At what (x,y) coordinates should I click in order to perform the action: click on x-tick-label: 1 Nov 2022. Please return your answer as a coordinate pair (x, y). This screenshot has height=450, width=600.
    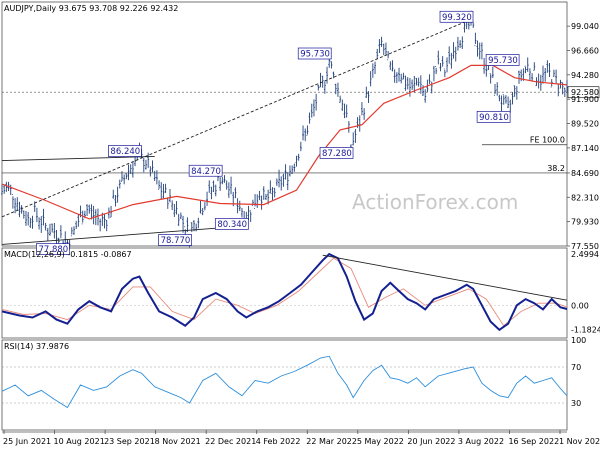
    Looking at the image, I should click on (579, 441).